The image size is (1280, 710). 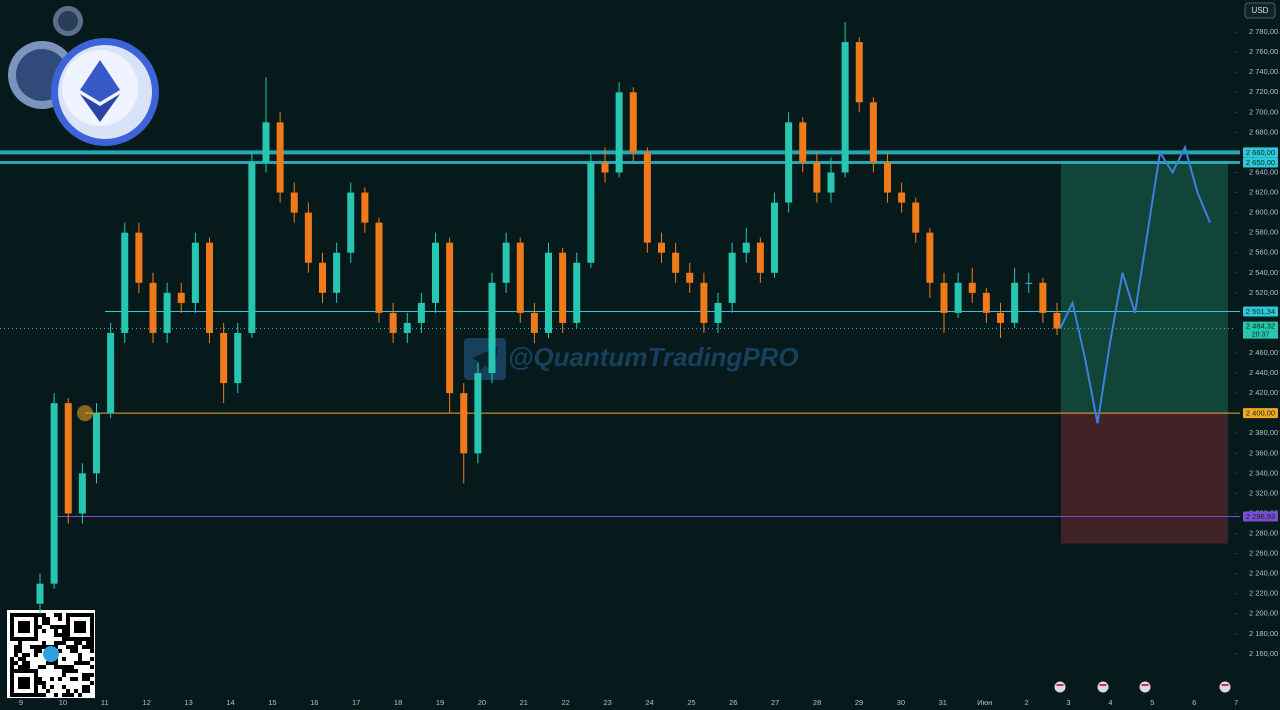 What do you see at coordinates (1263, 51) in the screenshot?
I see `y-tick-label: 2 760,00` at bounding box center [1263, 51].